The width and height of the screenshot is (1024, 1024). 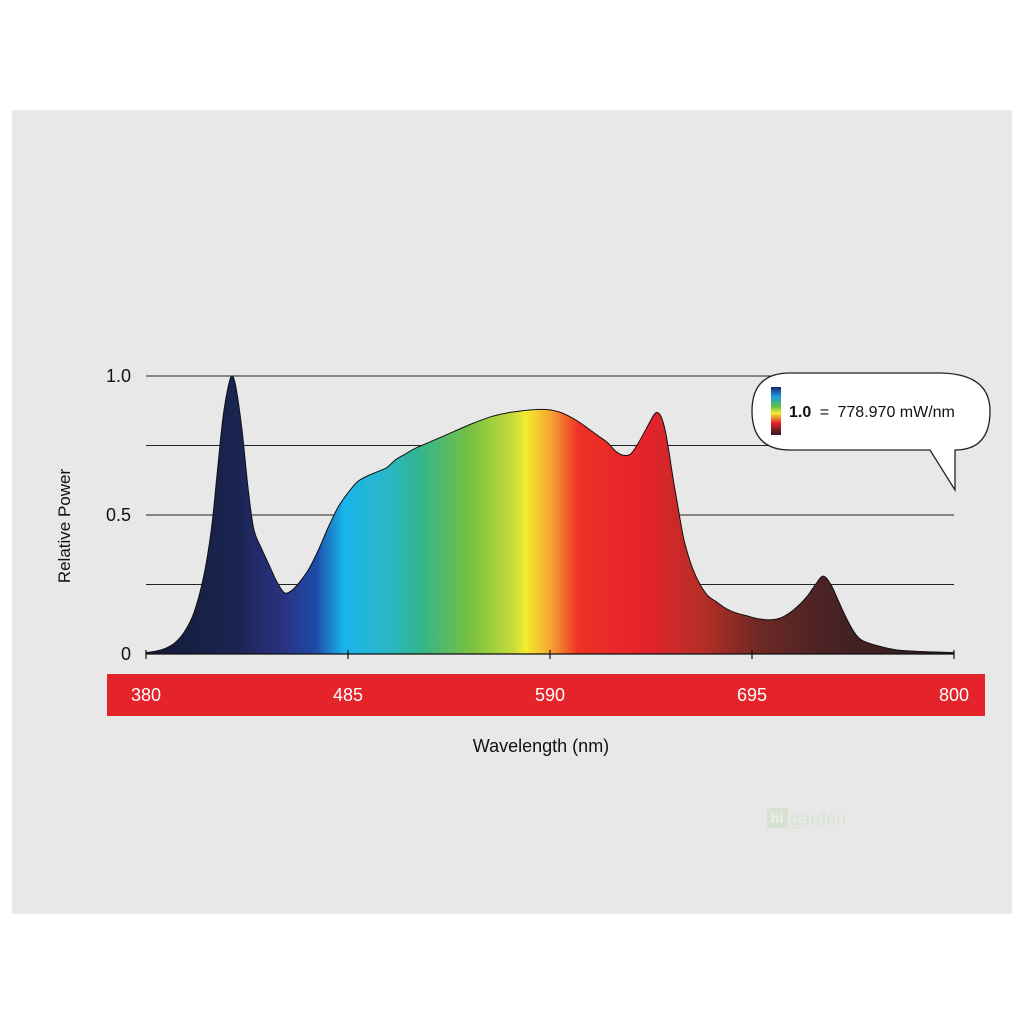 What do you see at coordinates (800, 412) in the screenshot?
I see `callout-value-bold: 1.0` at bounding box center [800, 412].